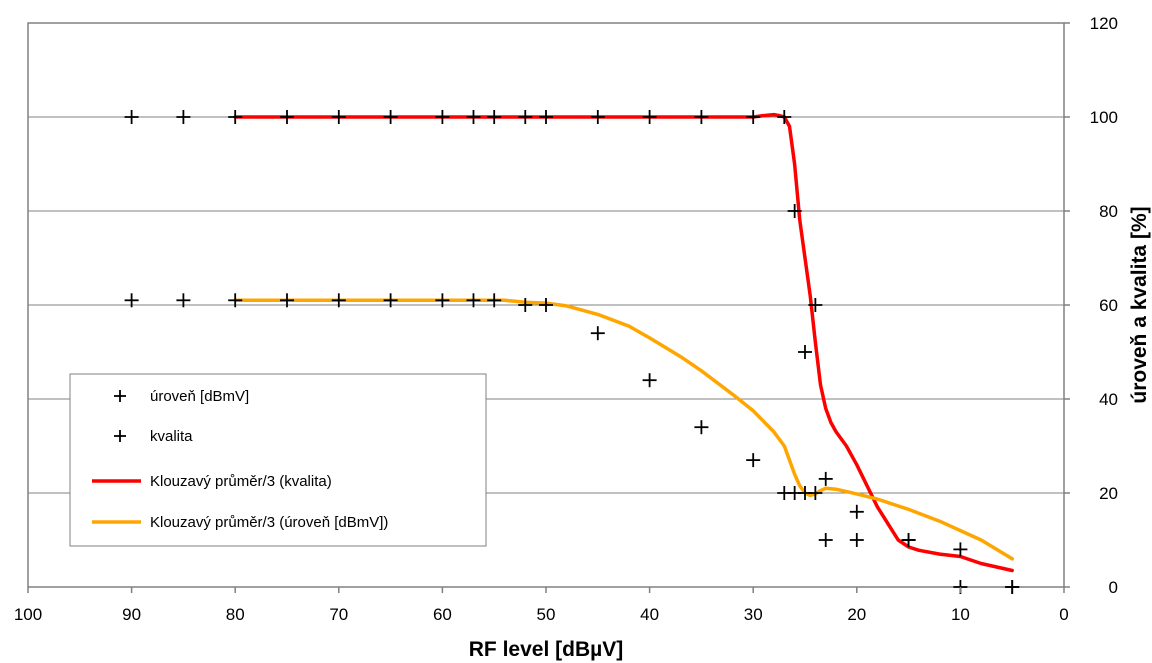 The image size is (1152, 663). Describe the element at coordinates (546, 649) in the screenshot. I see `x-axis-title: RF level [dBµV]` at that location.